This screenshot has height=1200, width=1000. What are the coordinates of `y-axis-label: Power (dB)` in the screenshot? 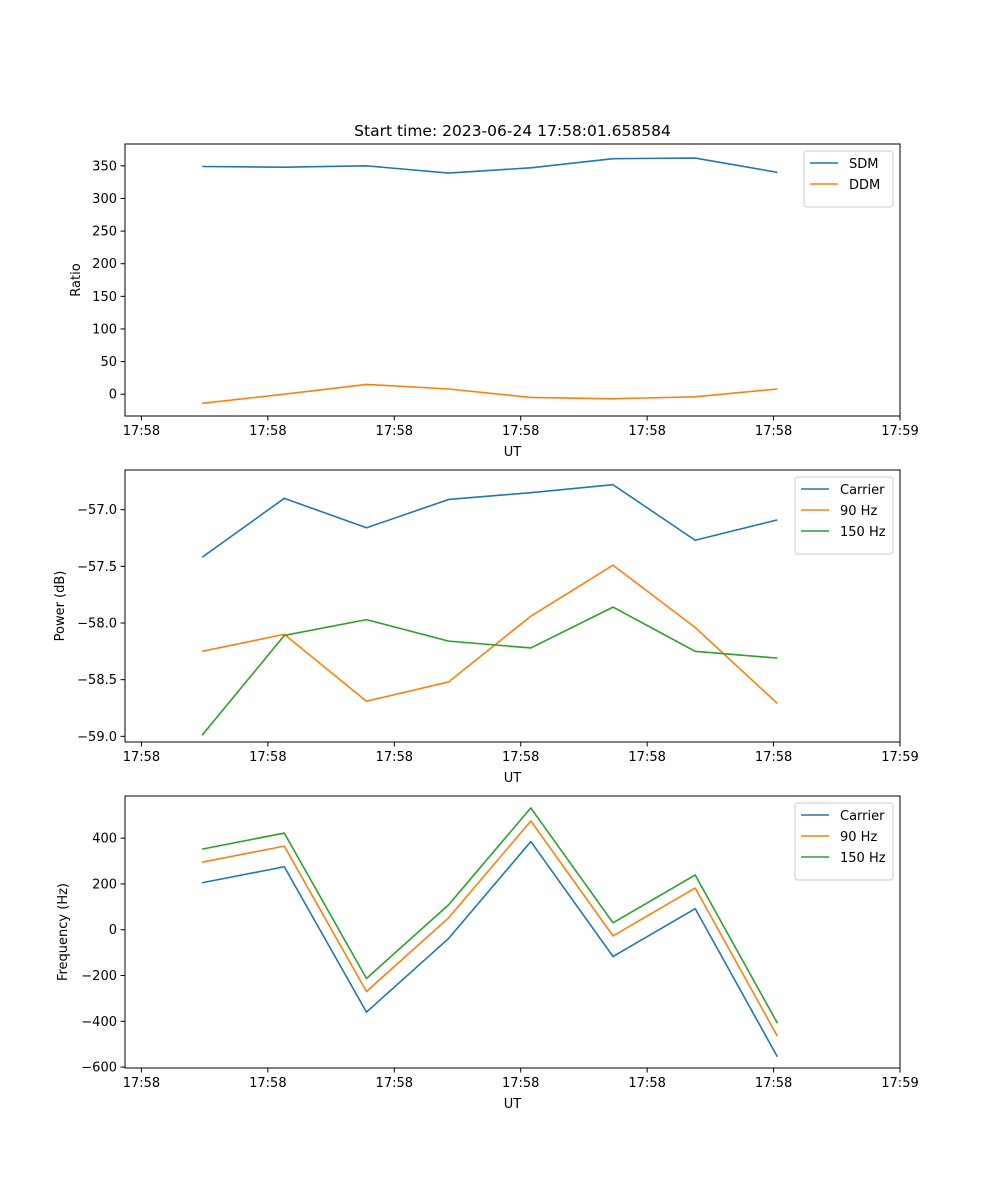 It's located at (60, 606).